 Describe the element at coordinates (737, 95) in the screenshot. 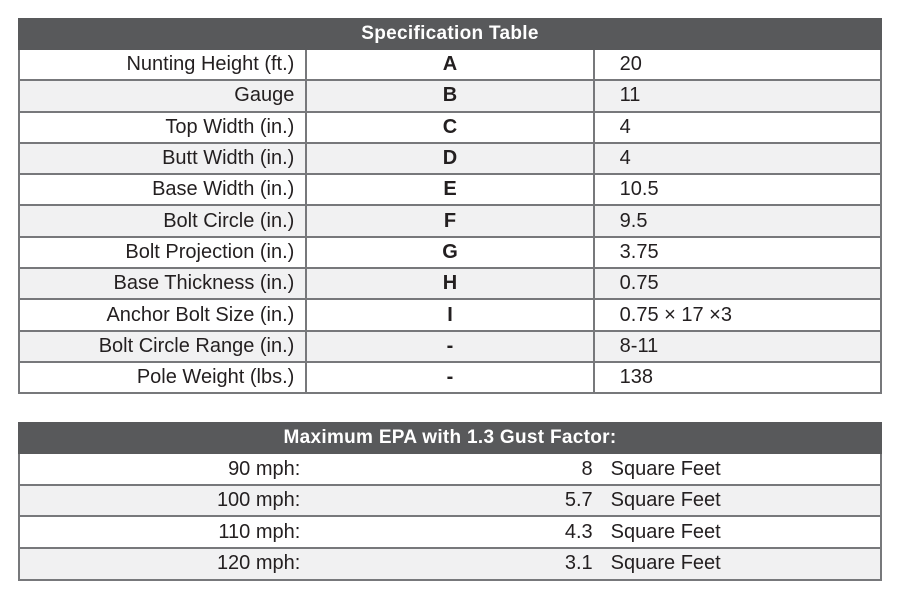

I see `spec-row-value: 11` at that location.